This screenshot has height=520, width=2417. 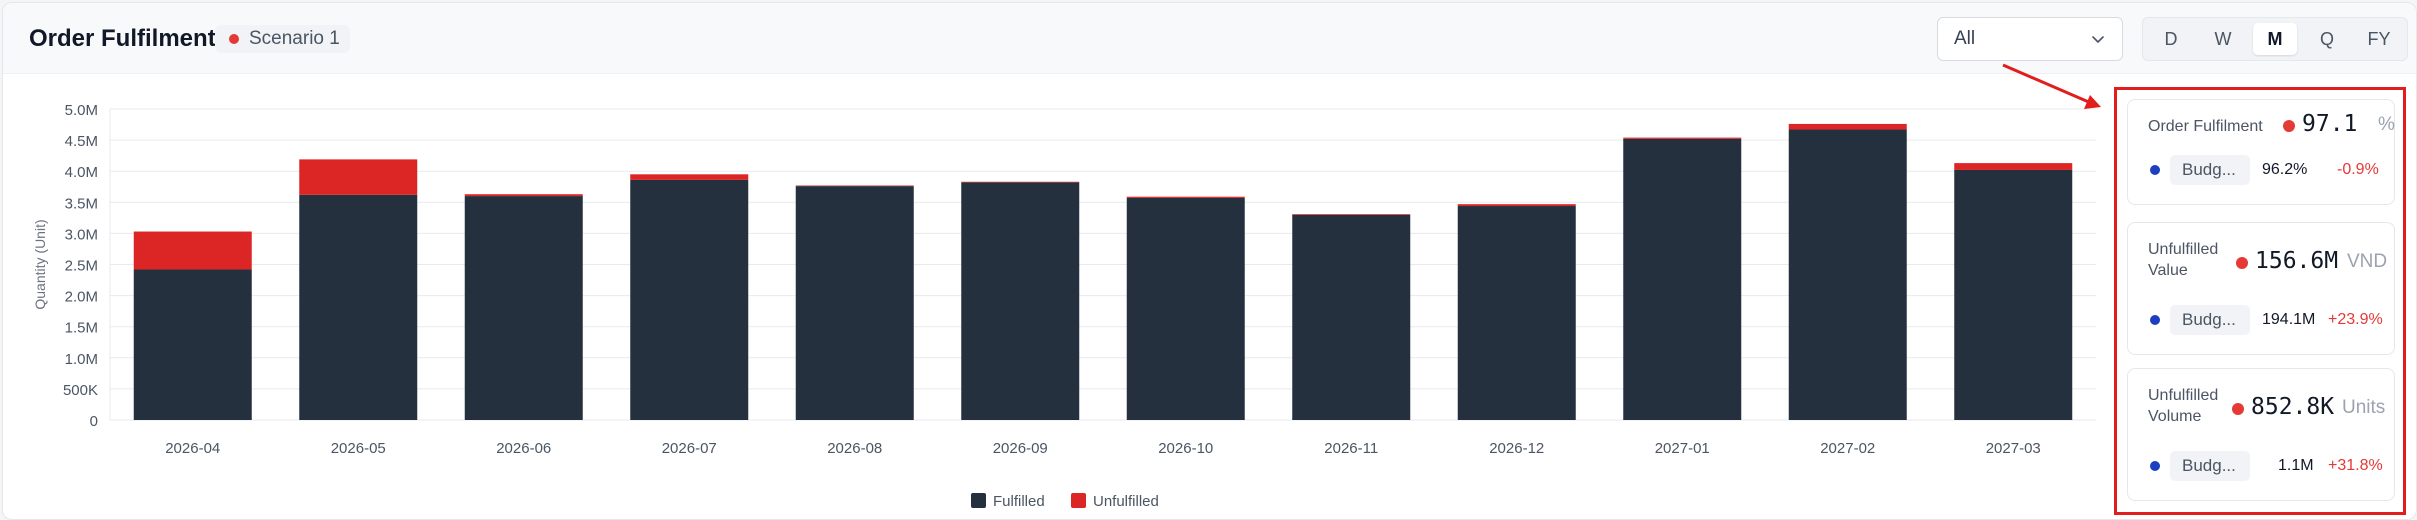 What do you see at coordinates (294, 38) in the screenshot?
I see `scenario-label: Scenario 1` at bounding box center [294, 38].